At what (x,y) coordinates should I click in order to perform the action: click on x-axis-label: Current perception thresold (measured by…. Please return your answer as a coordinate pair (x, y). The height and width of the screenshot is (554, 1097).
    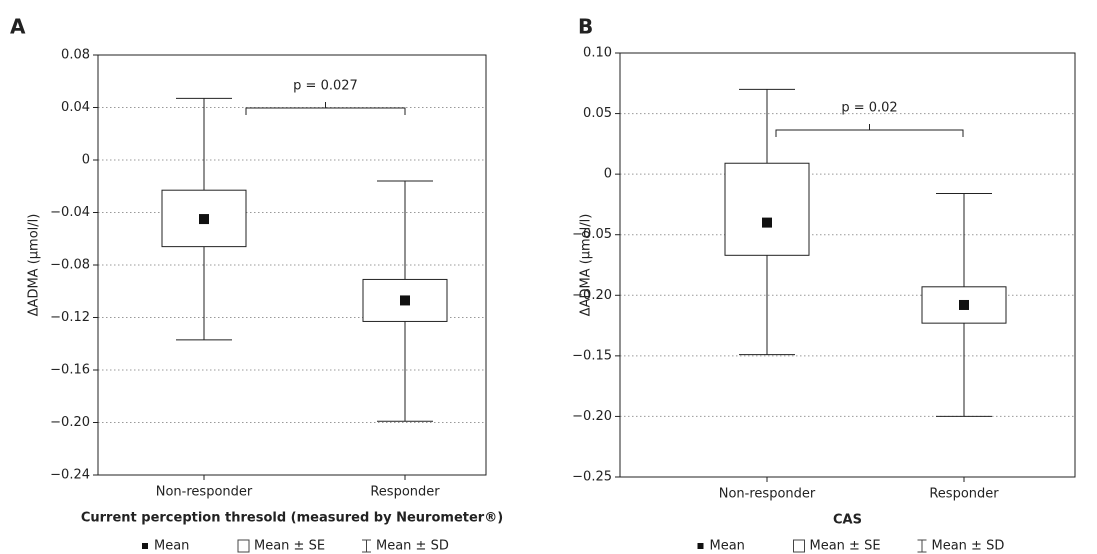
    Looking at the image, I should click on (292, 518).